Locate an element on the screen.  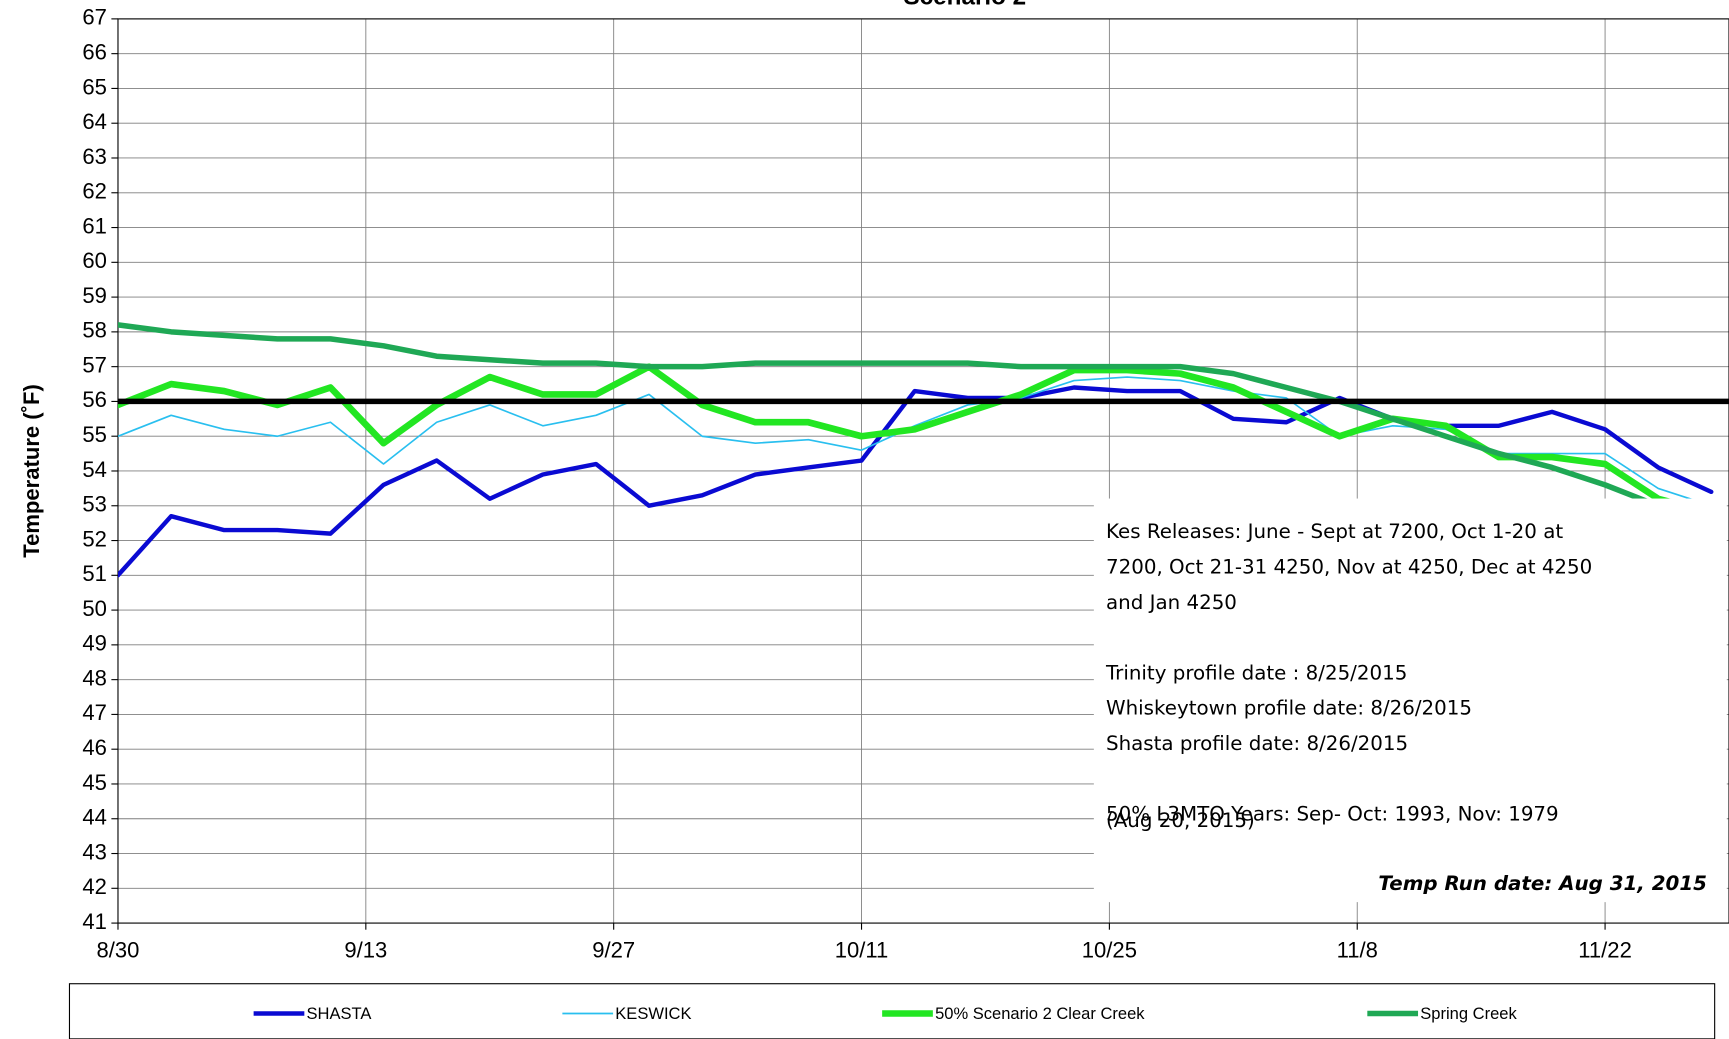
y-tick-label: 65 is located at coordinates (94, 86).